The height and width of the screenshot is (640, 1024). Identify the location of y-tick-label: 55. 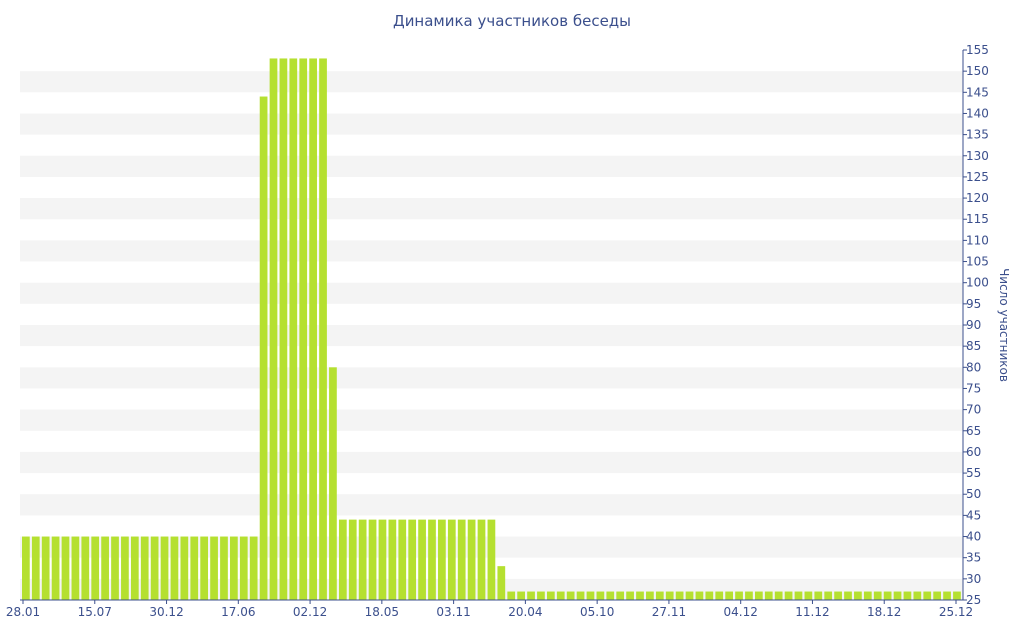
(973, 473).